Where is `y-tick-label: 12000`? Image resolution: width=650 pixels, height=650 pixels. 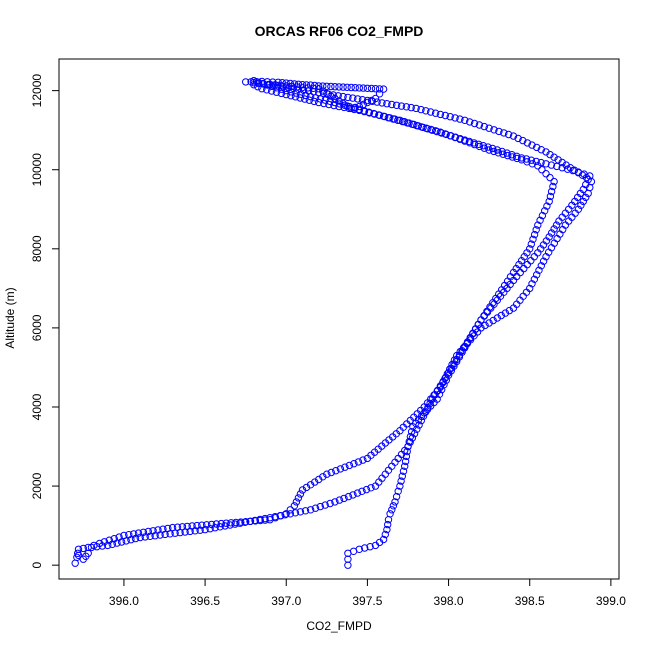 y-tick-label: 12000 is located at coordinates (37, 91).